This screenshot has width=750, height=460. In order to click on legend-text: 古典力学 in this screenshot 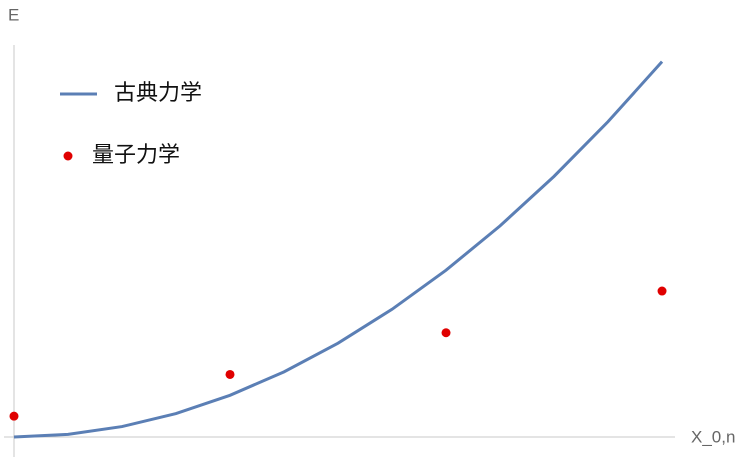, I will do `click(158, 92)`.